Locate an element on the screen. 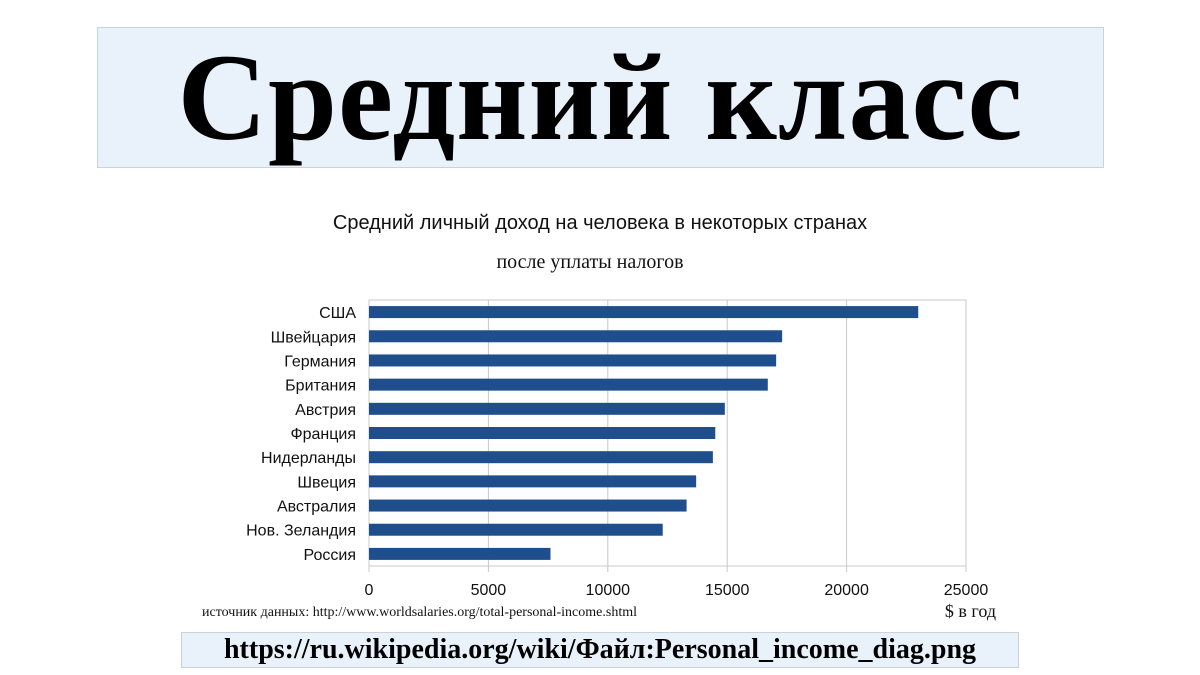  x-tick-label: 25000 is located at coordinates (966, 590).